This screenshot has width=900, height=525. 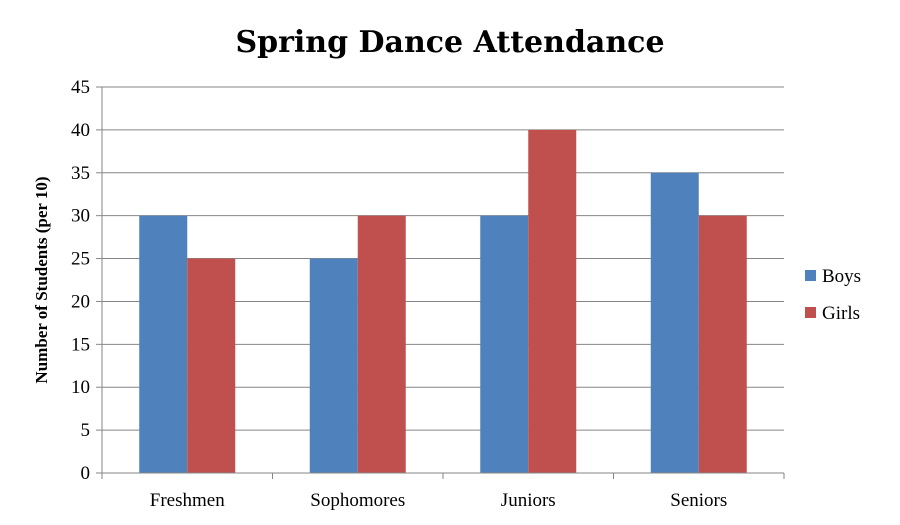 I want to click on y-tick-labels: 0 5 10 15 20 25 30 35 40 45, so click(x=80, y=280).